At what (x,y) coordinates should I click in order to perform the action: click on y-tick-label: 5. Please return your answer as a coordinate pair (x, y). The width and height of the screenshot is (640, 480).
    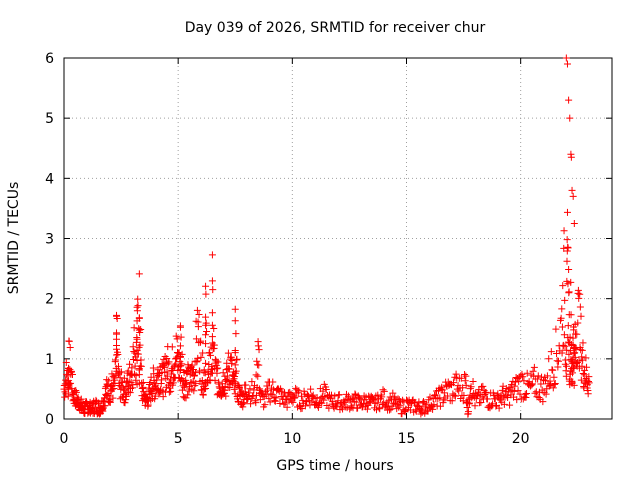
    Looking at the image, I should click on (49, 119).